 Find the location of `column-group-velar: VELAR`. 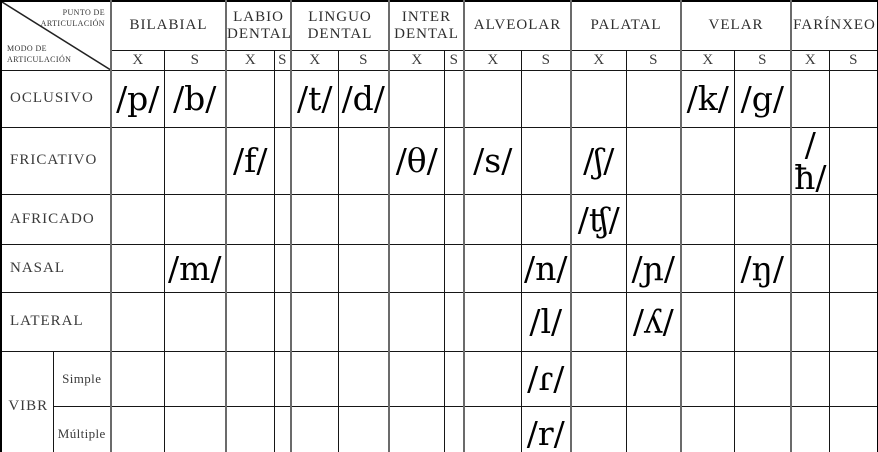

column-group-velar: VELAR is located at coordinates (736, 25).